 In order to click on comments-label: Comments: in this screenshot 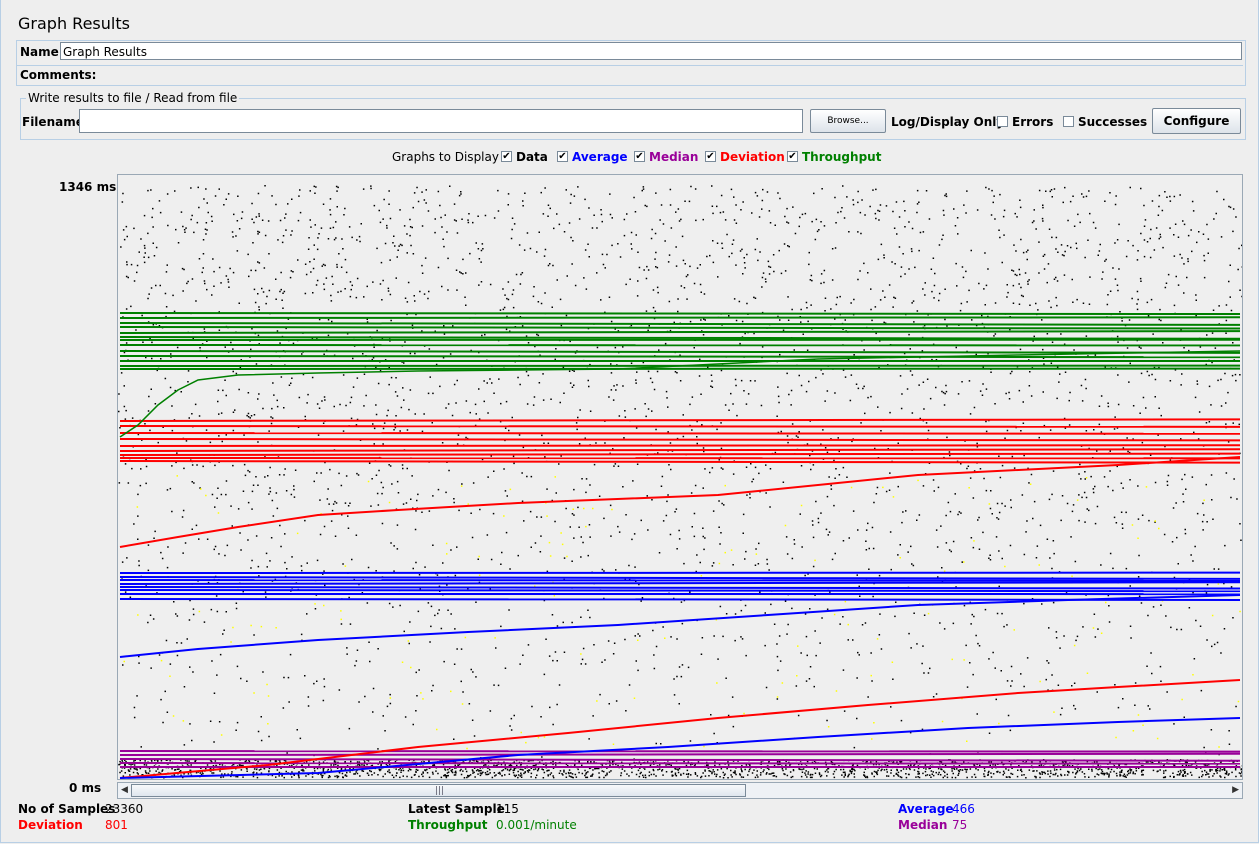, I will do `click(58, 75)`.